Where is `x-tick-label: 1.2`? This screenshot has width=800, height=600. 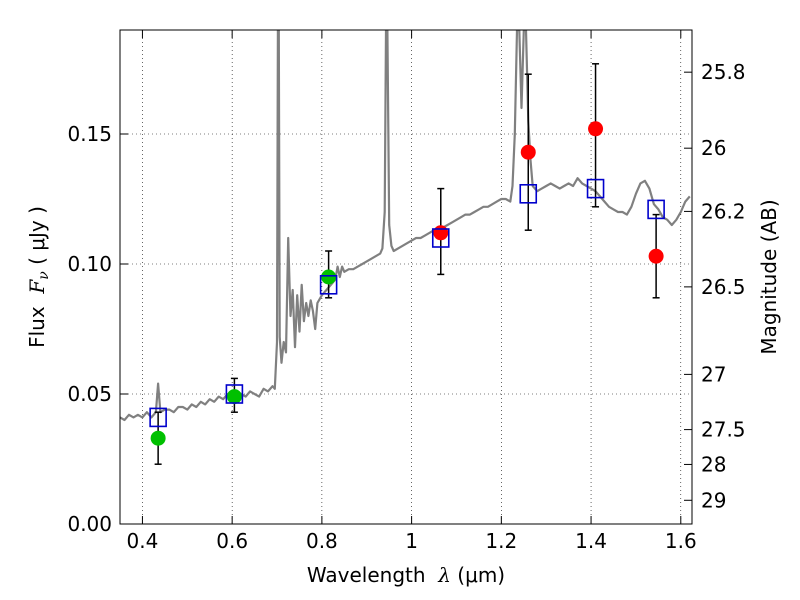 x-tick-label: 1.2 is located at coordinates (501, 541).